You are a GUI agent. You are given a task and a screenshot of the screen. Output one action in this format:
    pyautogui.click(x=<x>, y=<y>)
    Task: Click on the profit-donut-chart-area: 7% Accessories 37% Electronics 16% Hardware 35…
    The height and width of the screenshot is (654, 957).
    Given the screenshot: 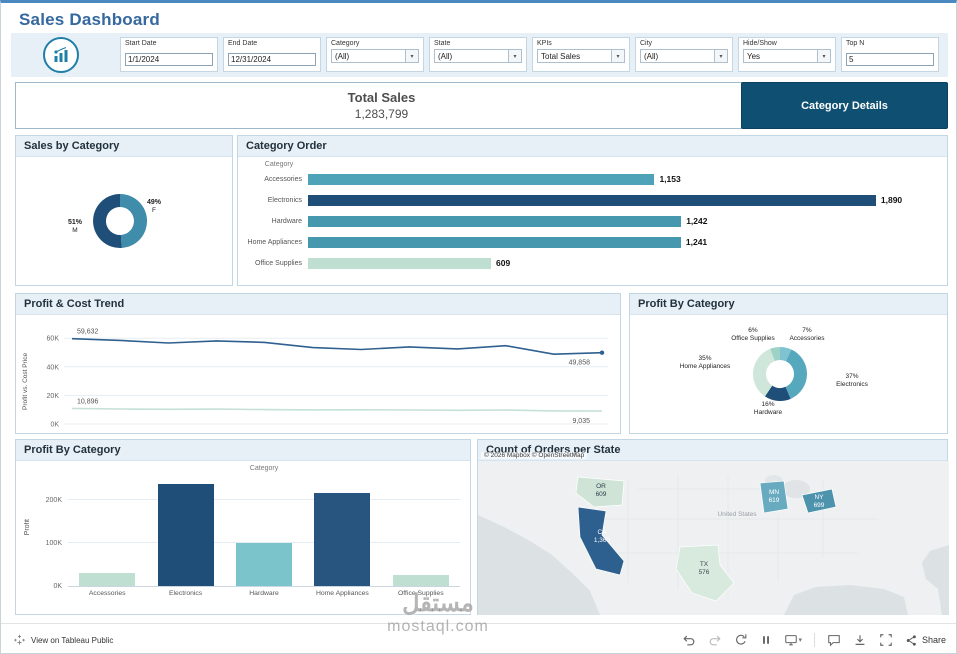 What is the action you would take?
    pyautogui.click(x=788, y=377)
    